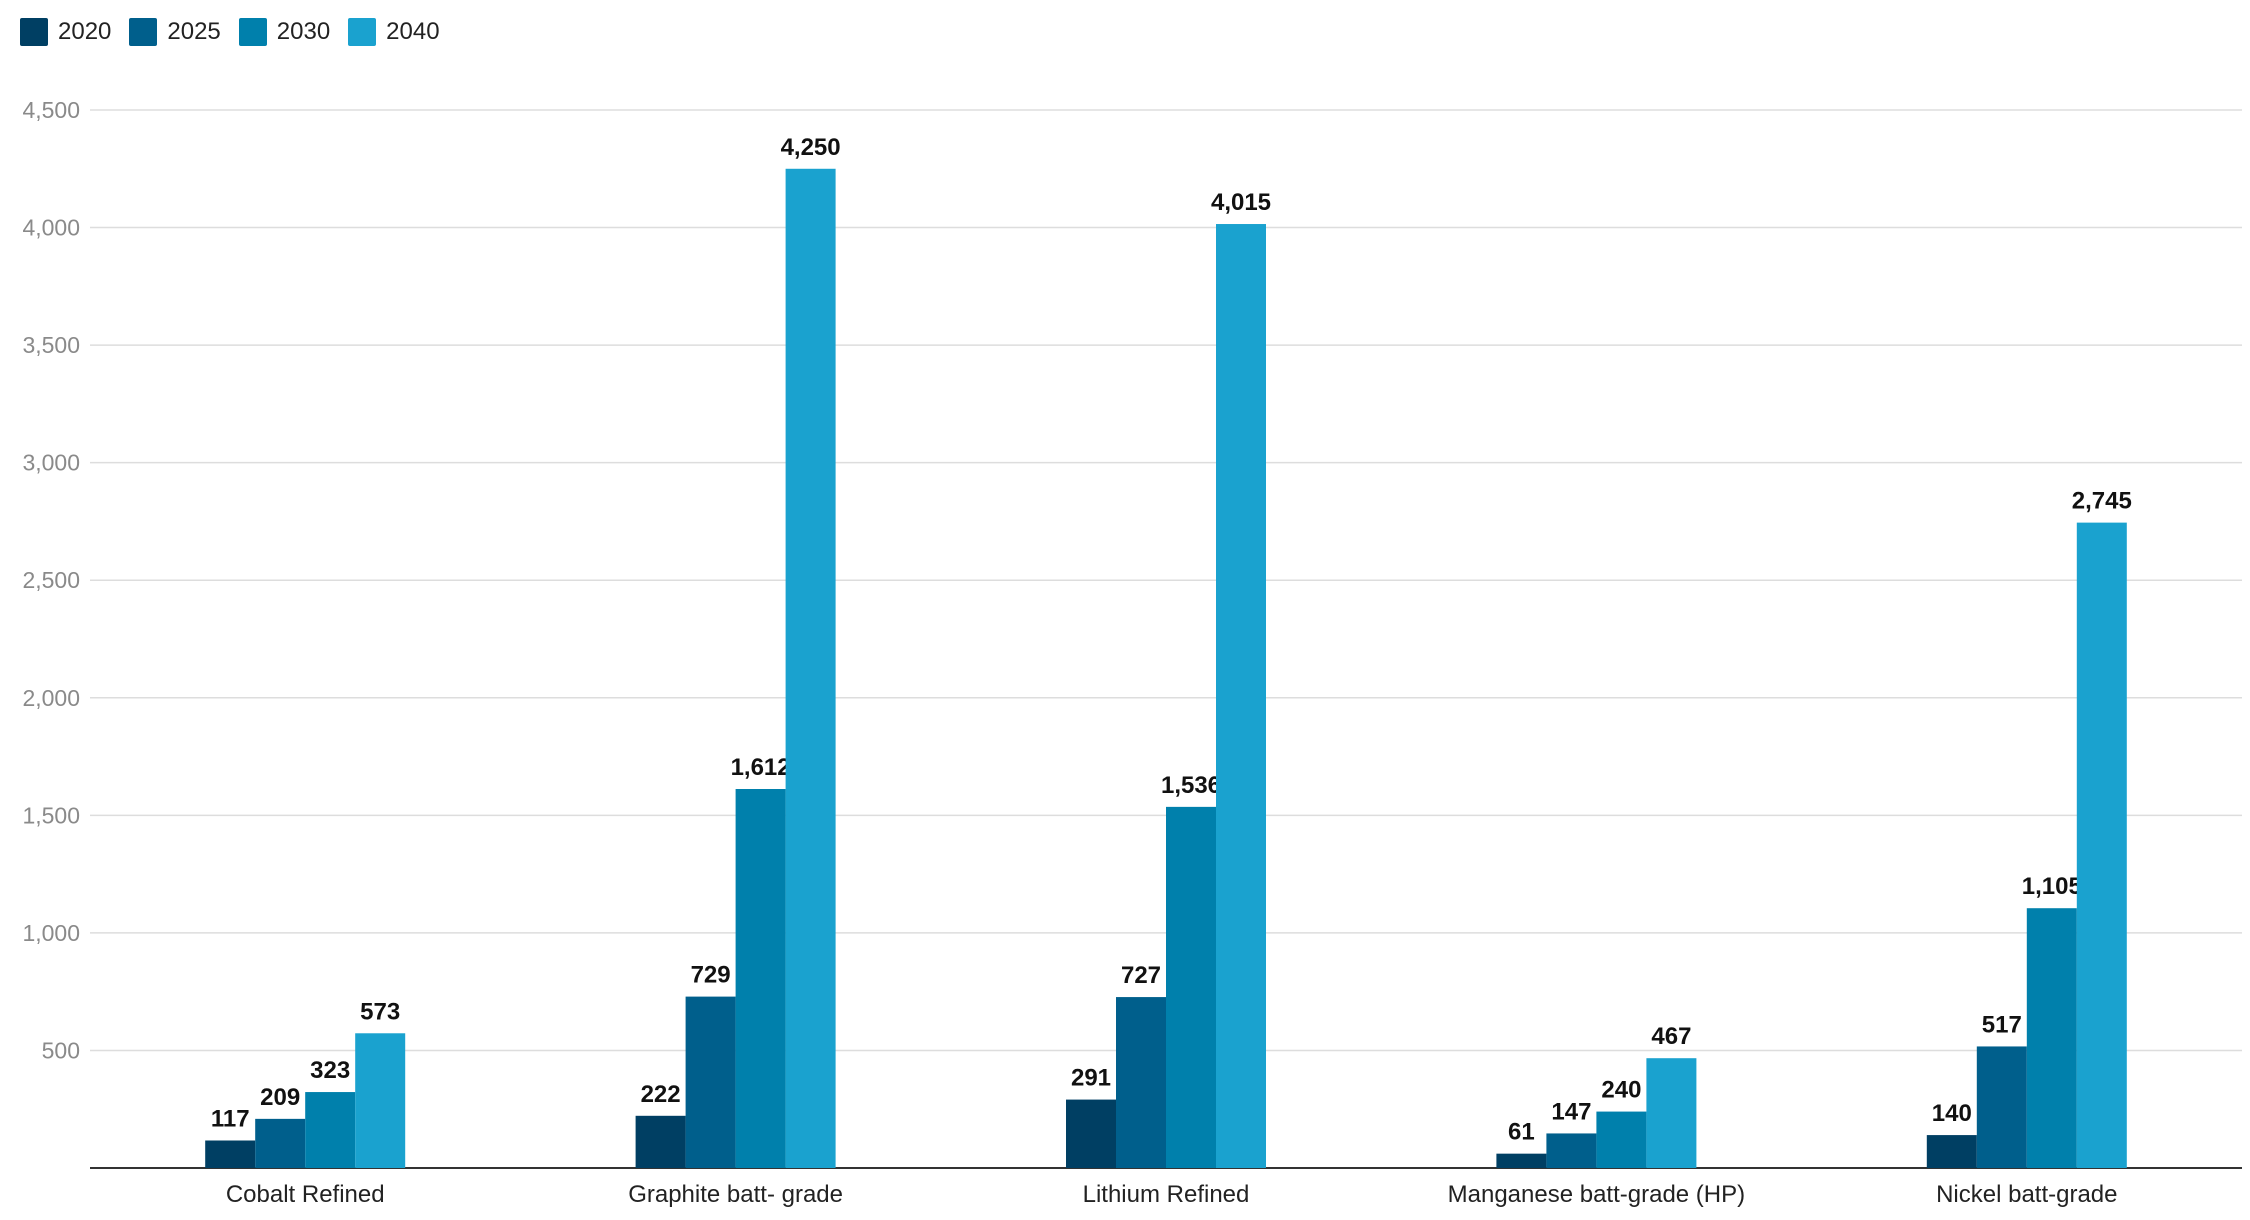 This screenshot has height=1220, width=2250. I want to click on bar-value-label: 517, so click(2002, 1024).